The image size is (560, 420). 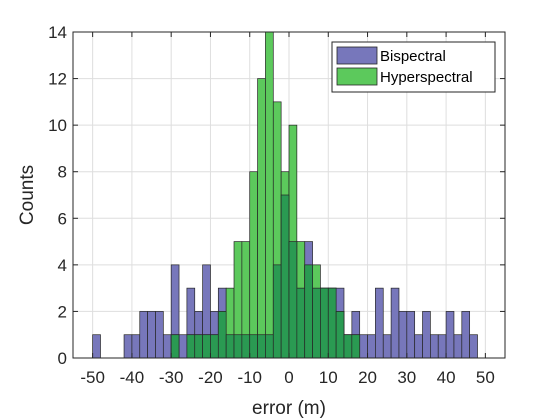 What do you see at coordinates (57, 79) in the screenshot?
I see `y-tick-label: 12` at bounding box center [57, 79].